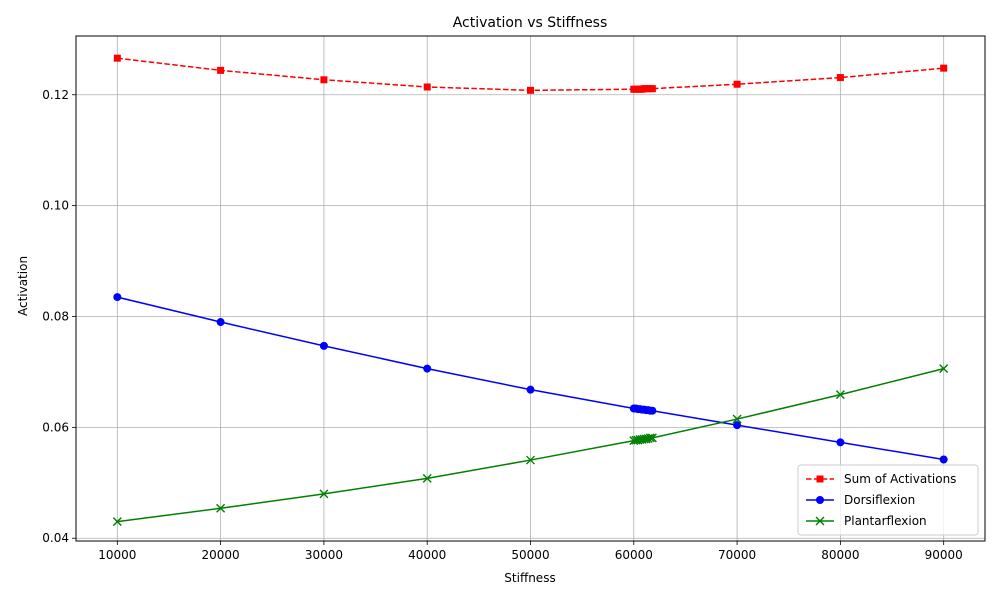 The image size is (1000, 600). Describe the element at coordinates (55, 316) in the screenshot. I see `y-tick-label: 0.08` at that location.